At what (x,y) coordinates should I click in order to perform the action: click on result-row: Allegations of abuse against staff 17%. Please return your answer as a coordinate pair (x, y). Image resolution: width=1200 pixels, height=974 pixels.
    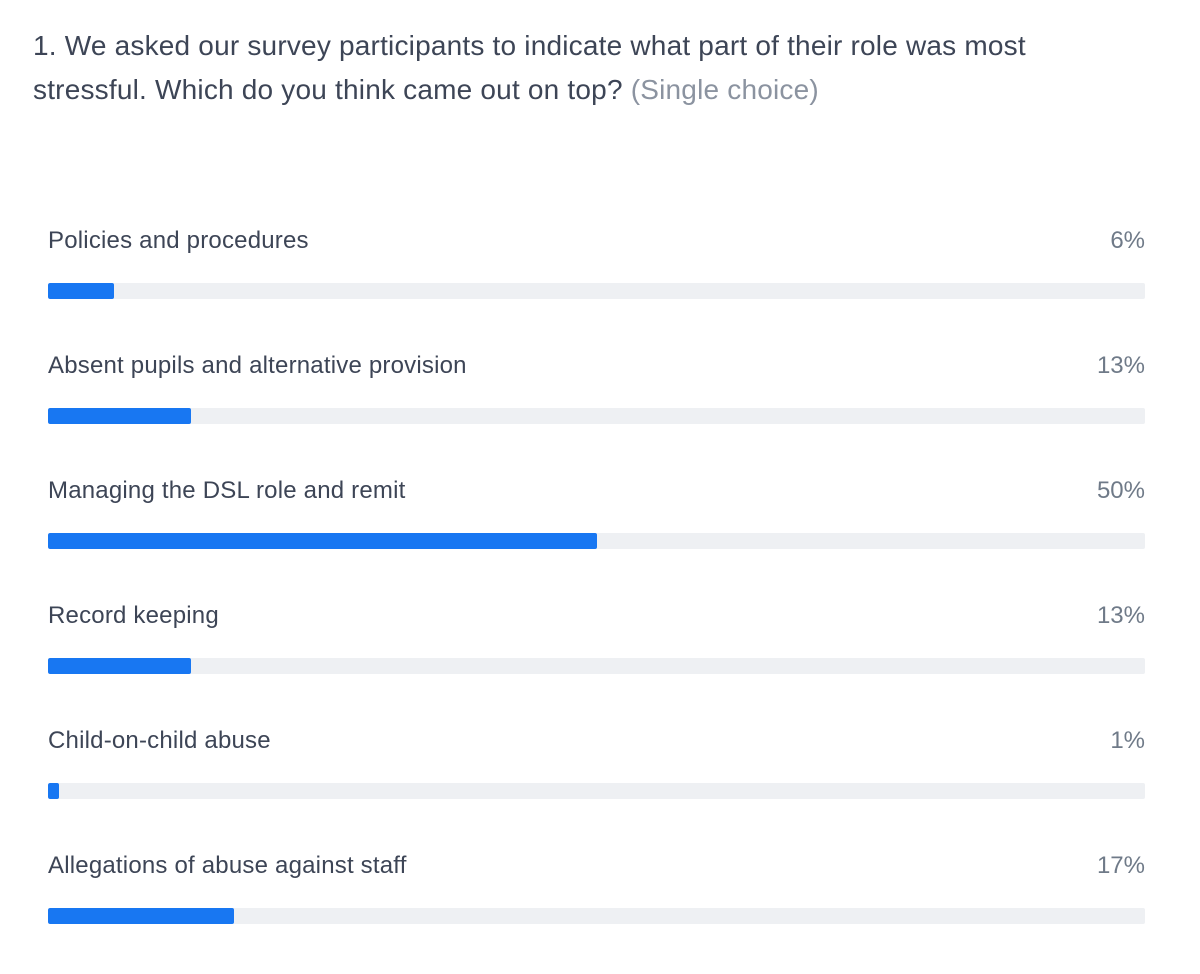
    Looking at the image, I should click on (596, 887).